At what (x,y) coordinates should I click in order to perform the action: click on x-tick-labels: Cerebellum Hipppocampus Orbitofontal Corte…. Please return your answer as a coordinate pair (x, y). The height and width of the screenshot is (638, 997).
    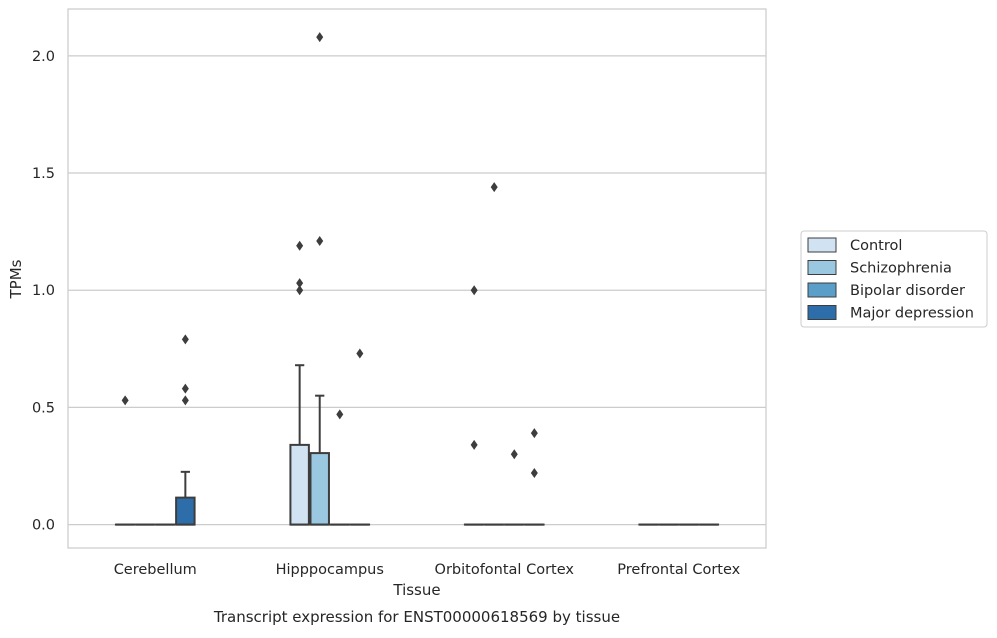
    Looking at the image, I should click on (427, 570).